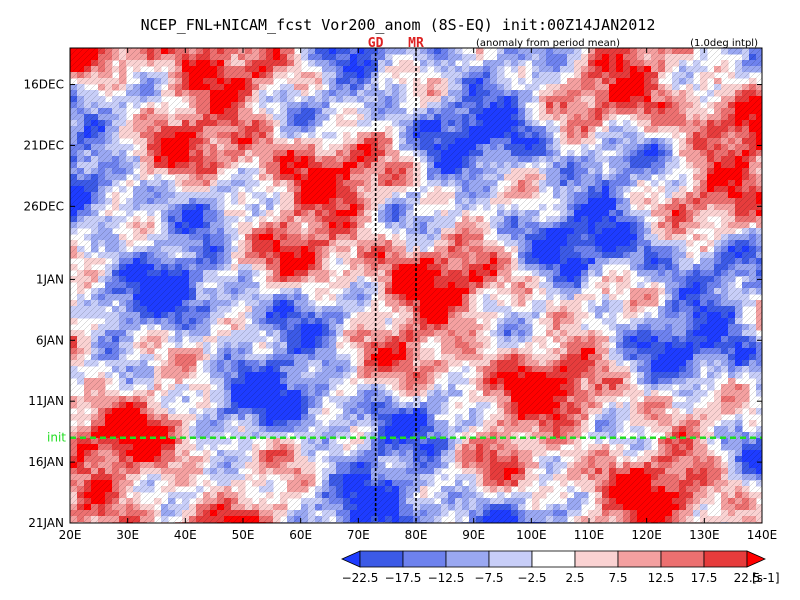 Image resolution: width=800 pixels, height=600 pixels. What do you see at coordinates (548, 43) in the screenshot?
I see `chart-subtitle: (anomaly from period mean)` at bounding box center [548, 43].